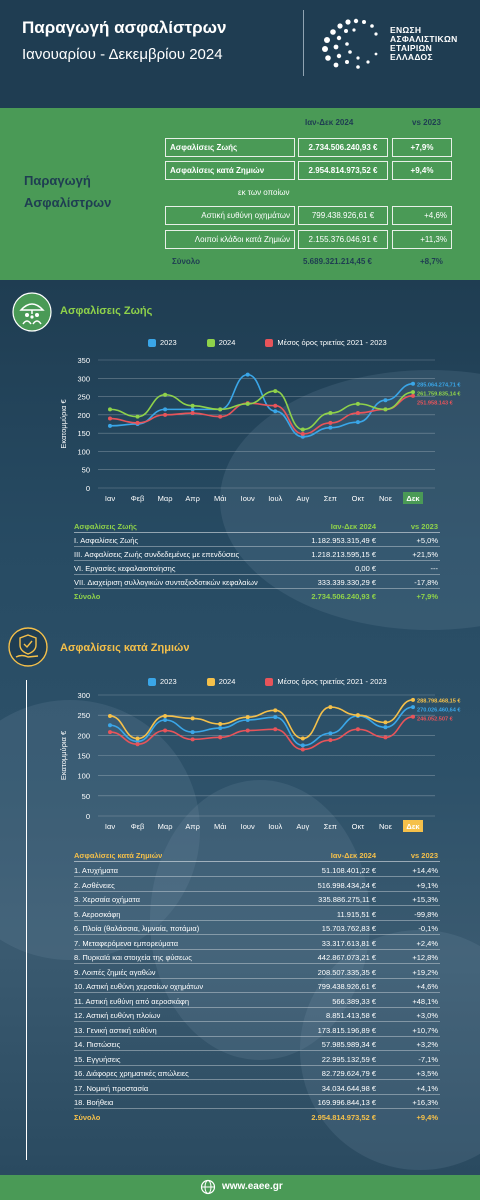 This screenshot has height=1200, width=480. I want to click on y-tick-label: 0, so click(88, 816).